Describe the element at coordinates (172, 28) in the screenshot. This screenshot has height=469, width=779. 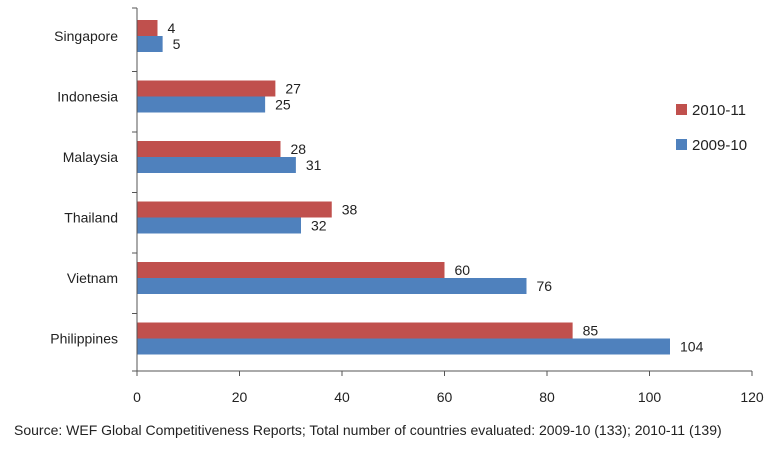
I see `value-label-singapore-2010-11: 4` at that location.